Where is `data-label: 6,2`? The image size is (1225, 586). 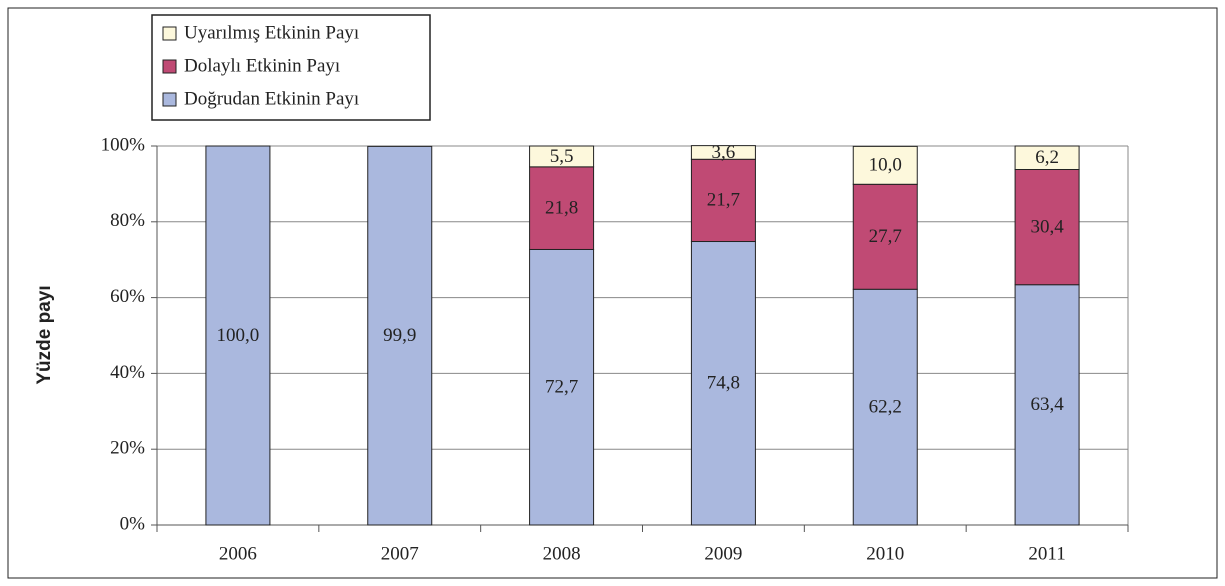
data-label: 6,2 is located at coordinates (1047, 157).